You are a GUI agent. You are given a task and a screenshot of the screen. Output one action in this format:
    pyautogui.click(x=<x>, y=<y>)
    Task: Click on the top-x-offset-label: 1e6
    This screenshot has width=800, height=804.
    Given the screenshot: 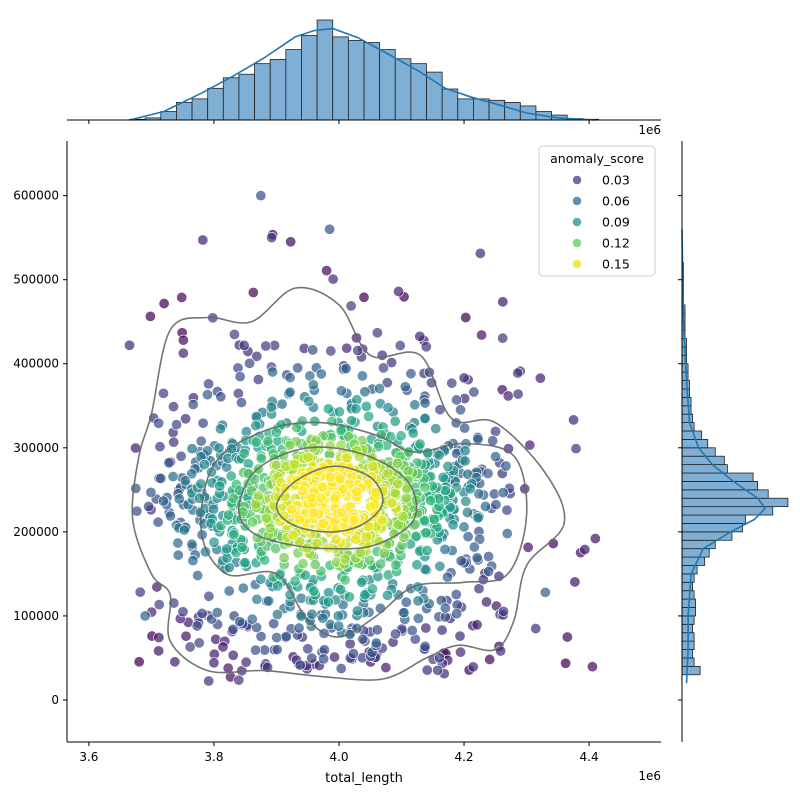 What is the action you would take?
    pyautogui.click(x=649, y=130)
    